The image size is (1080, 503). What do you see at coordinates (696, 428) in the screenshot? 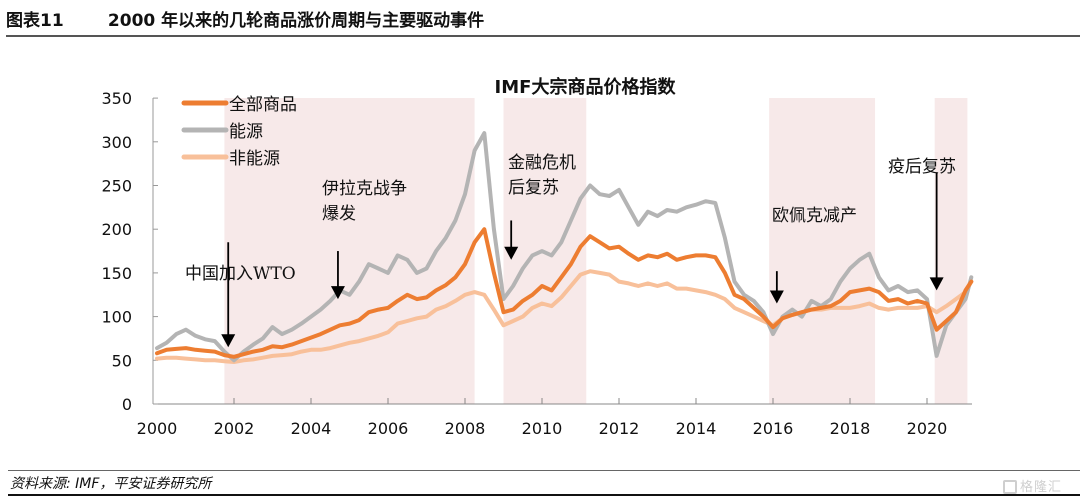
I see `x-tick-label: 2014` at bounding box center [696, 428].